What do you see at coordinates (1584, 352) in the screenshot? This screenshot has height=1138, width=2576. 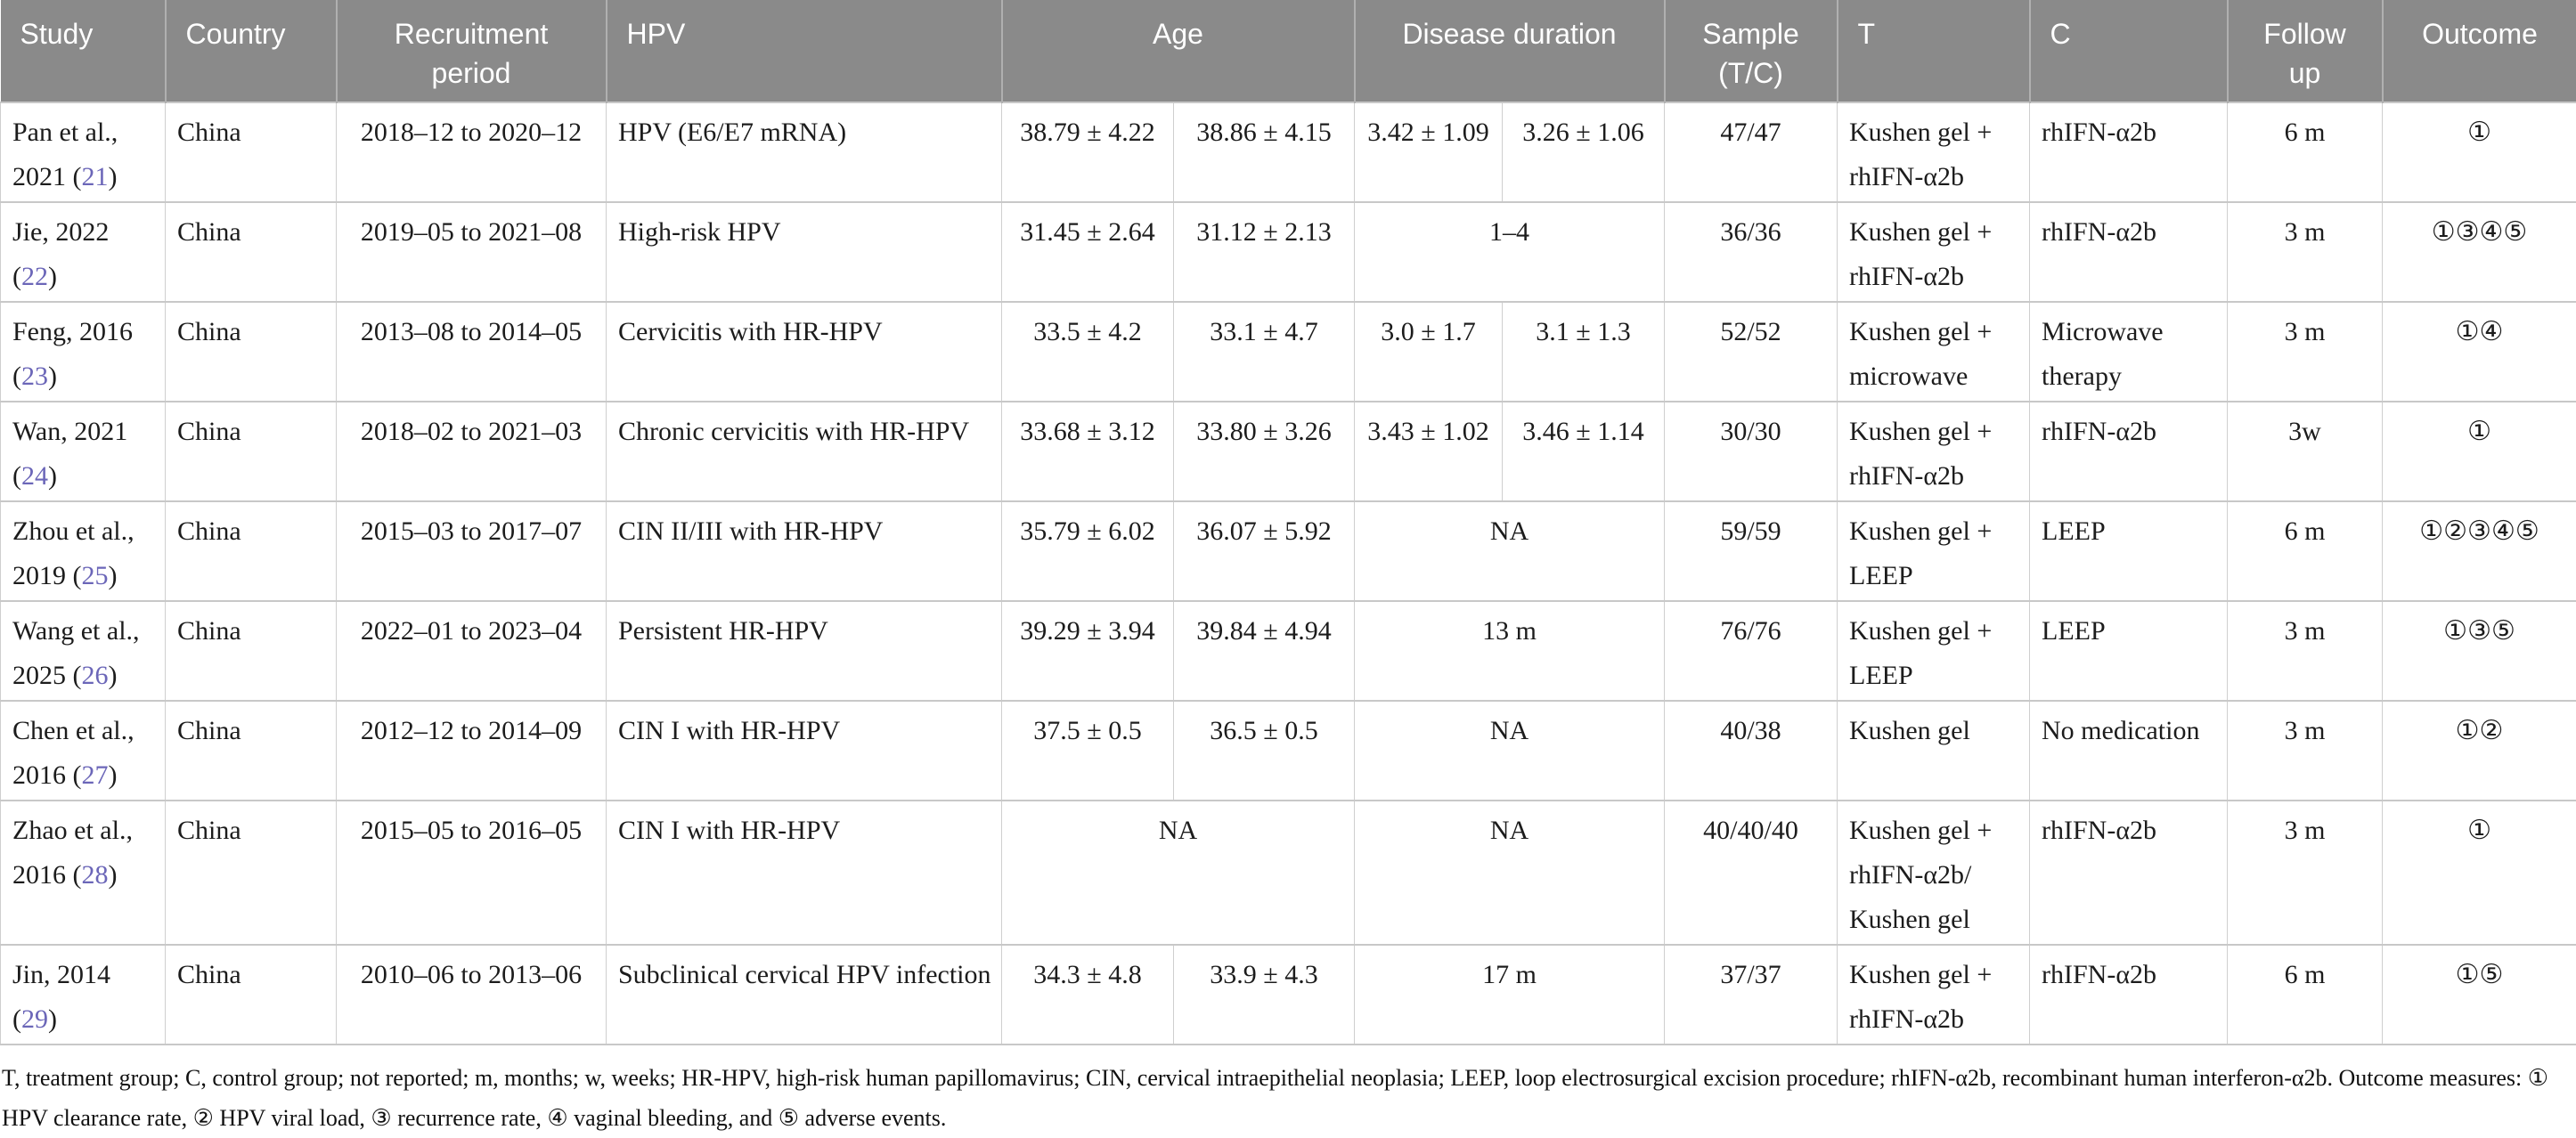 I see `cell-duration-control: 3.1 ± 1.3` at bounding box center [1584, 352].